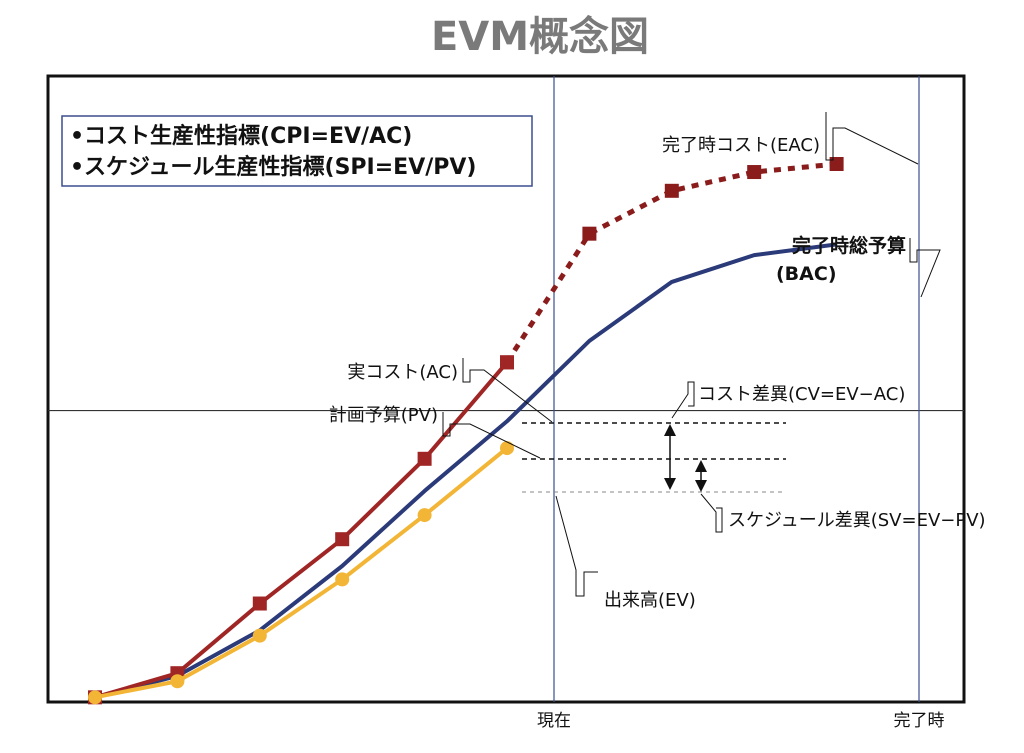 The image size is (1024, 753). Describe the element at coordinates (741, 145) in the screenshot. I see `eac-label: 完了時コスト(EAC)` at that location.